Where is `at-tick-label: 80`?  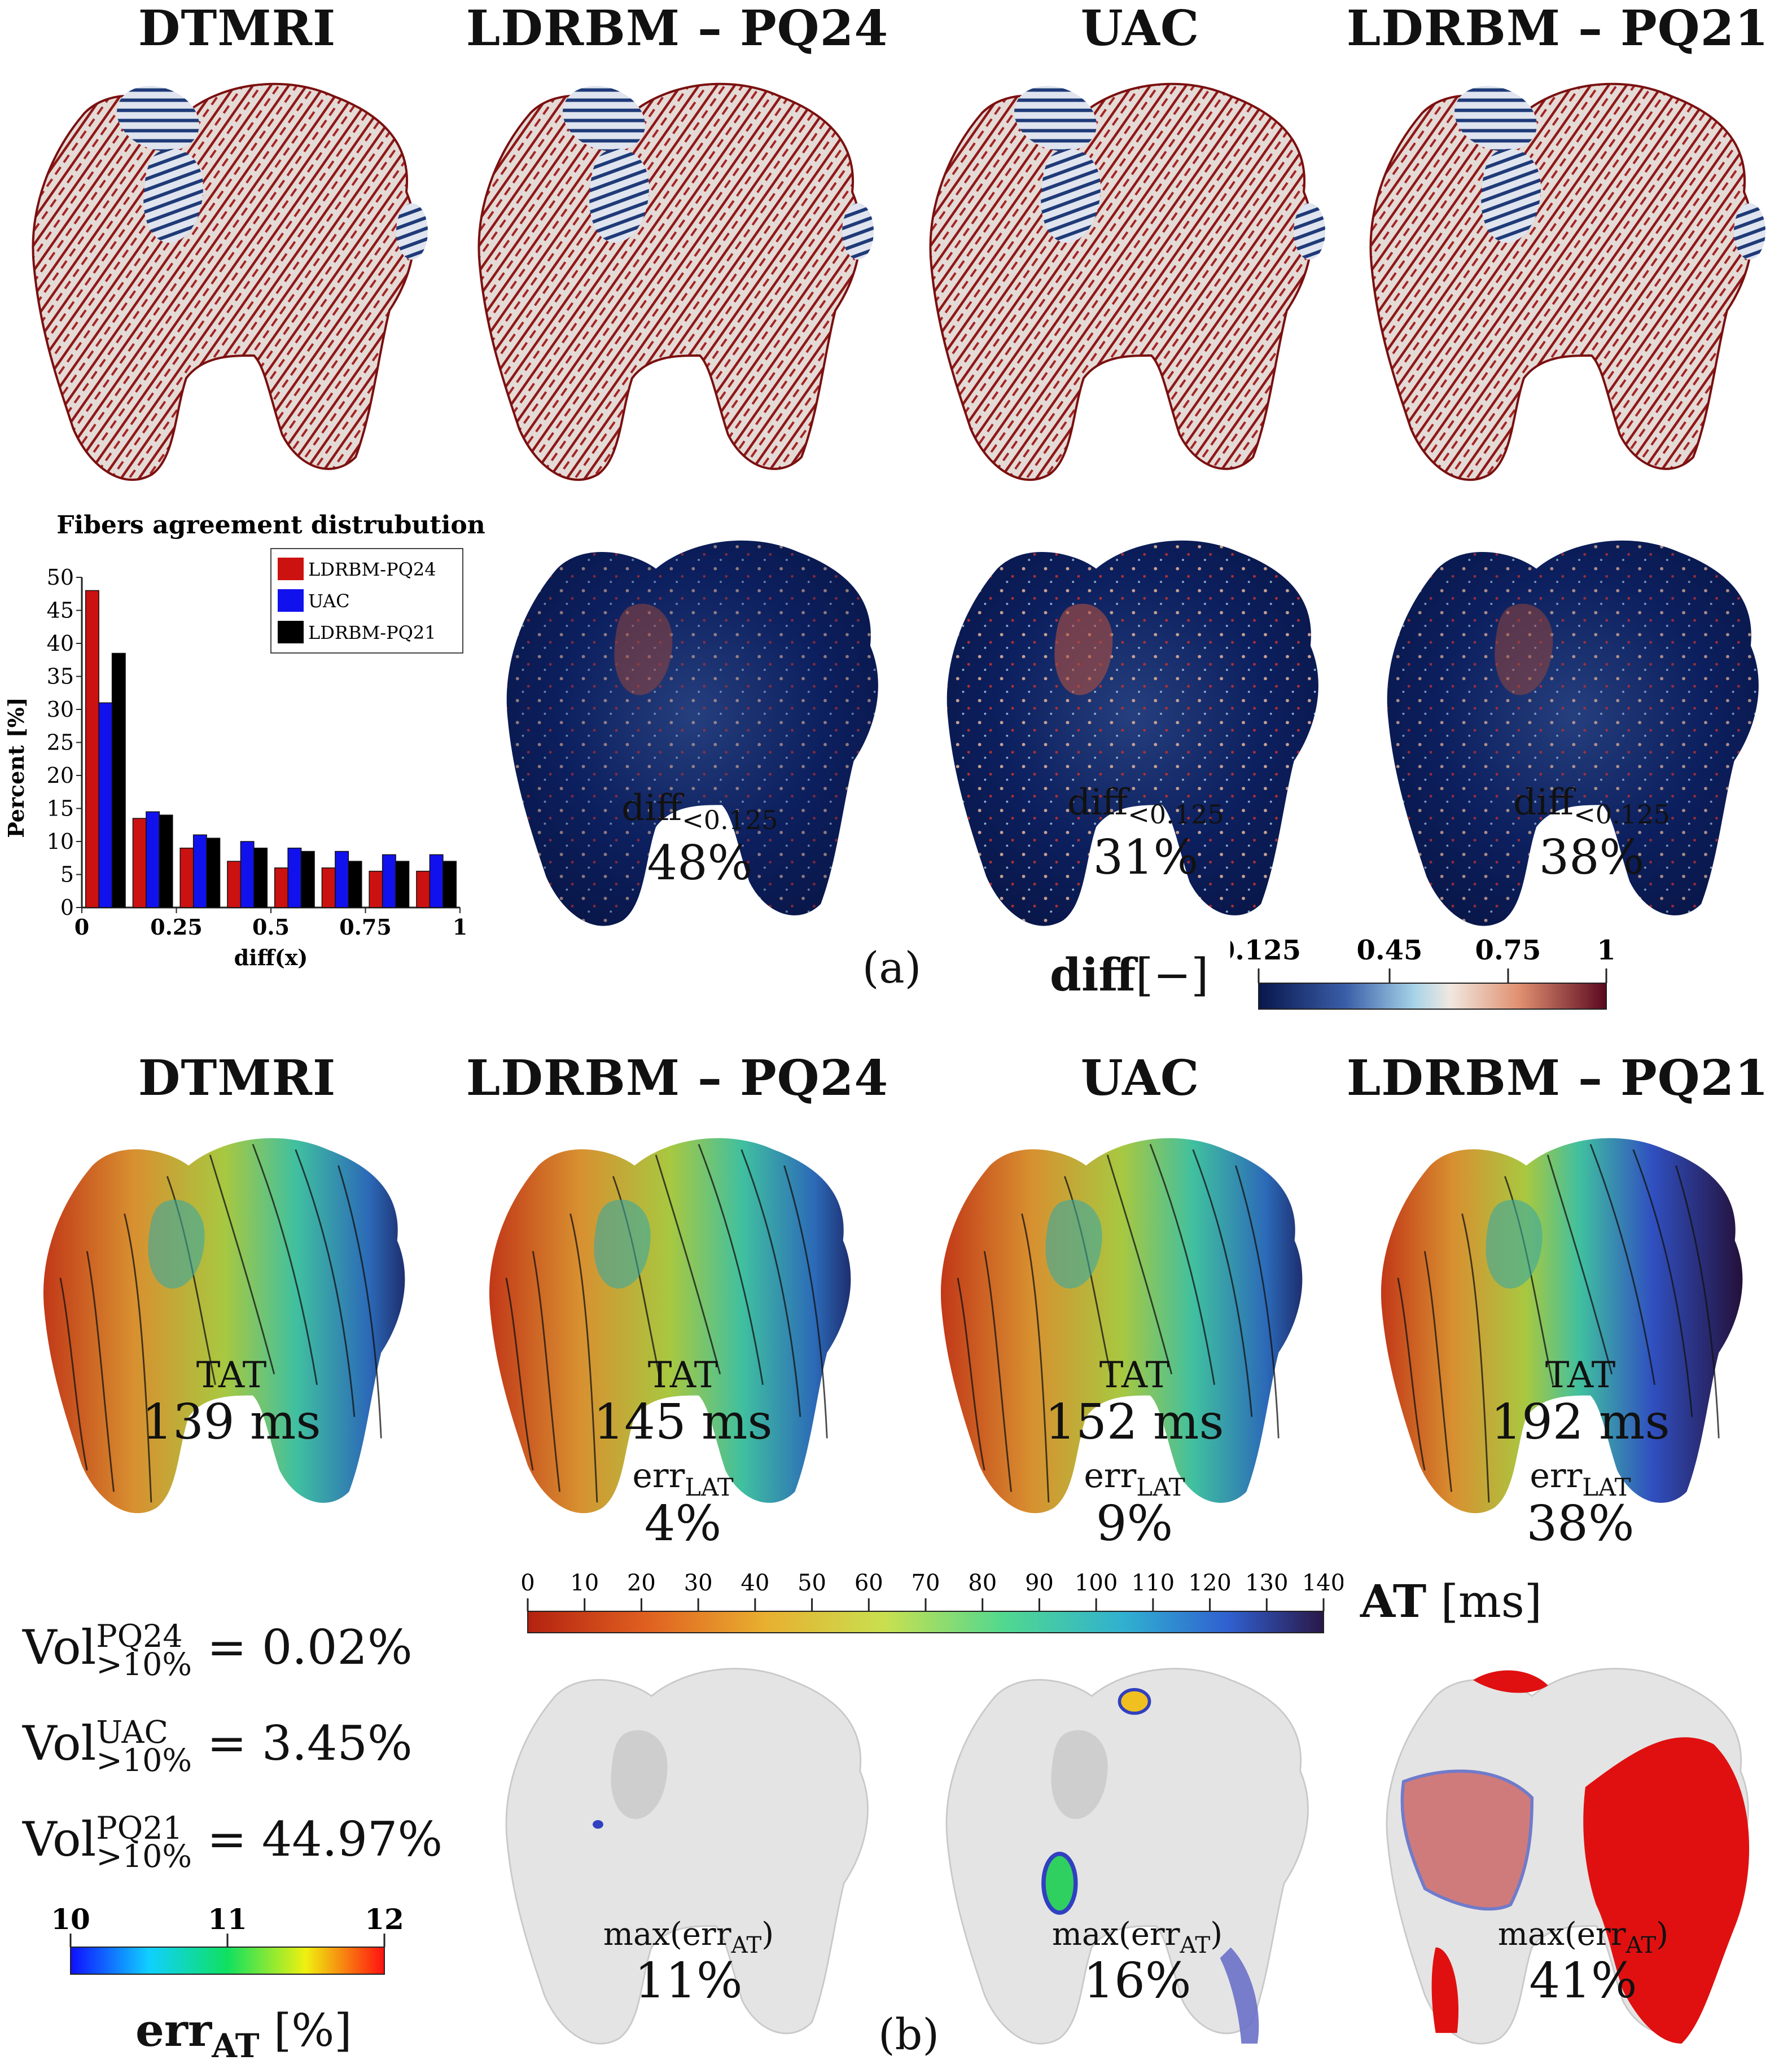
at-tick-label: 80 is located at coordinates (982, 1583).